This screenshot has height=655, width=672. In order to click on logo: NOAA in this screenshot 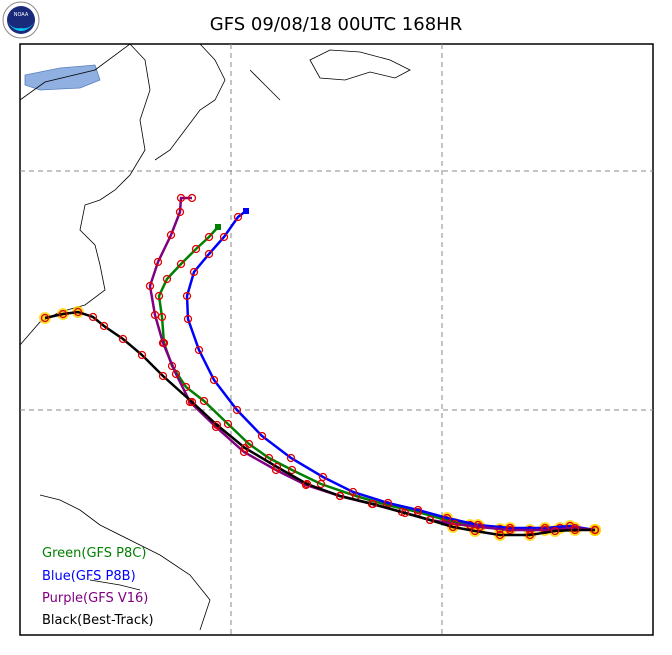, I will do `click(21, 20)`.